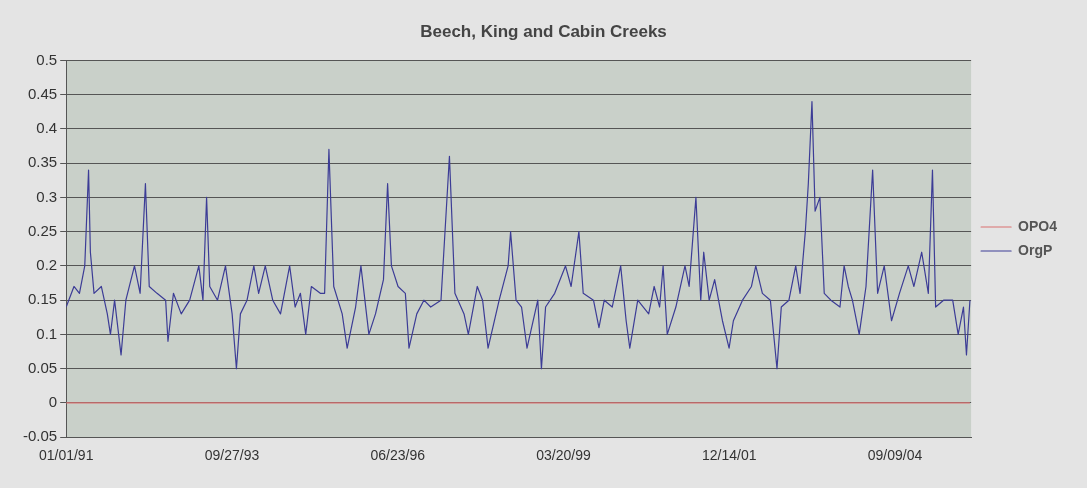 The image size is (1087, 488). What do you see at coordinates (398, 455) in the screenshot?
I see `x-tick-label: 06/23/96` at bounding box center [398, 455].